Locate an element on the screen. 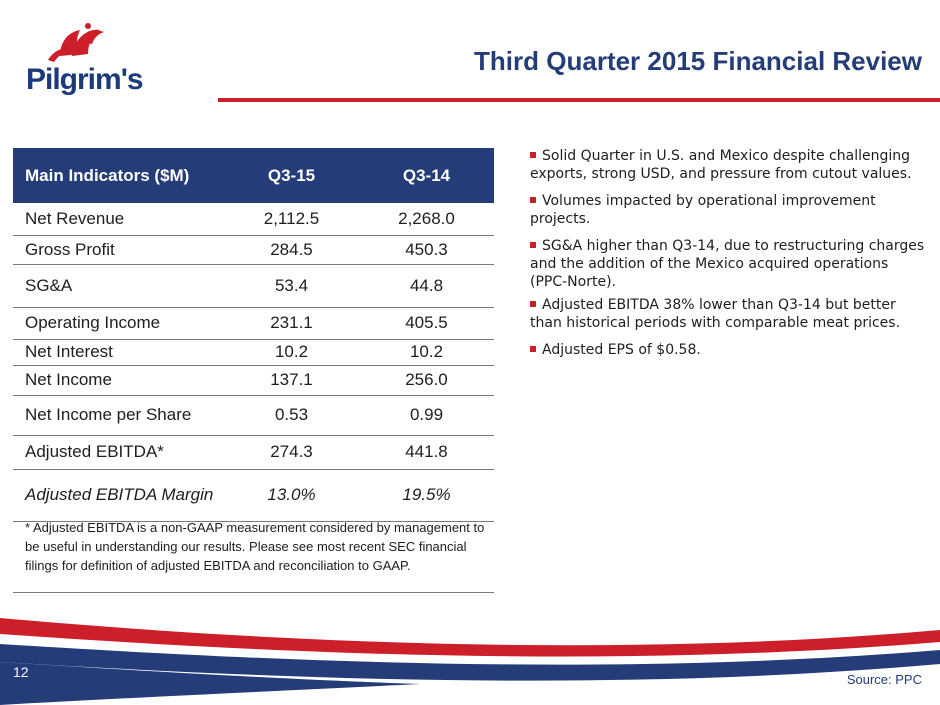  table-header-row: Main Indicators ($M) Q3-15 Q3-14 is located at coordinates (253, 175).